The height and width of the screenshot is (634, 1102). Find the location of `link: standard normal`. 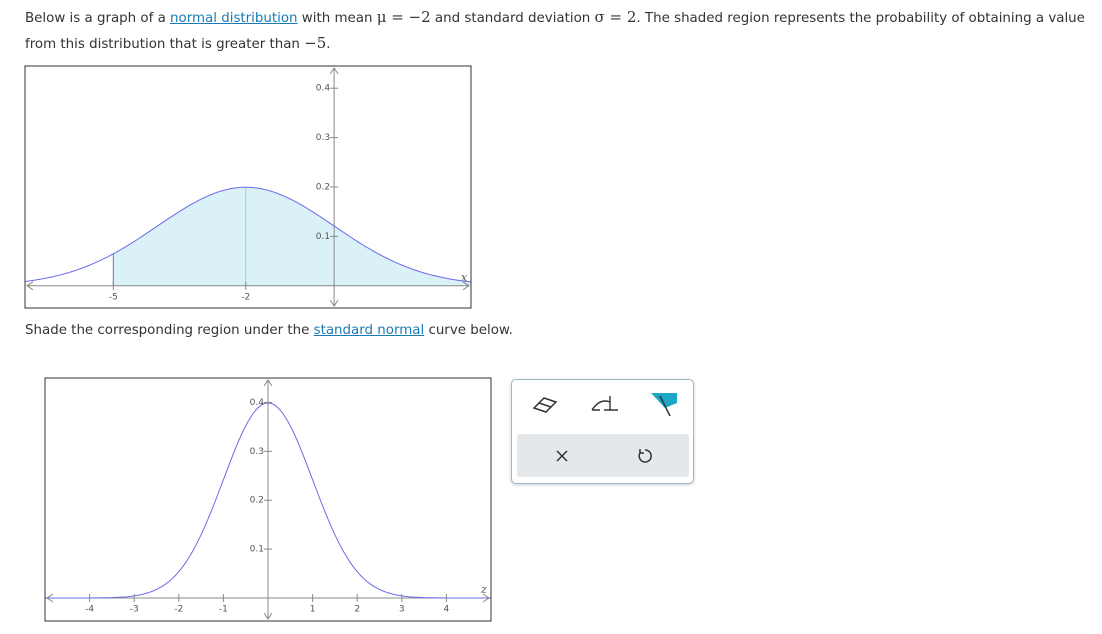

link: standard normal is located at coordinates (369, 330).